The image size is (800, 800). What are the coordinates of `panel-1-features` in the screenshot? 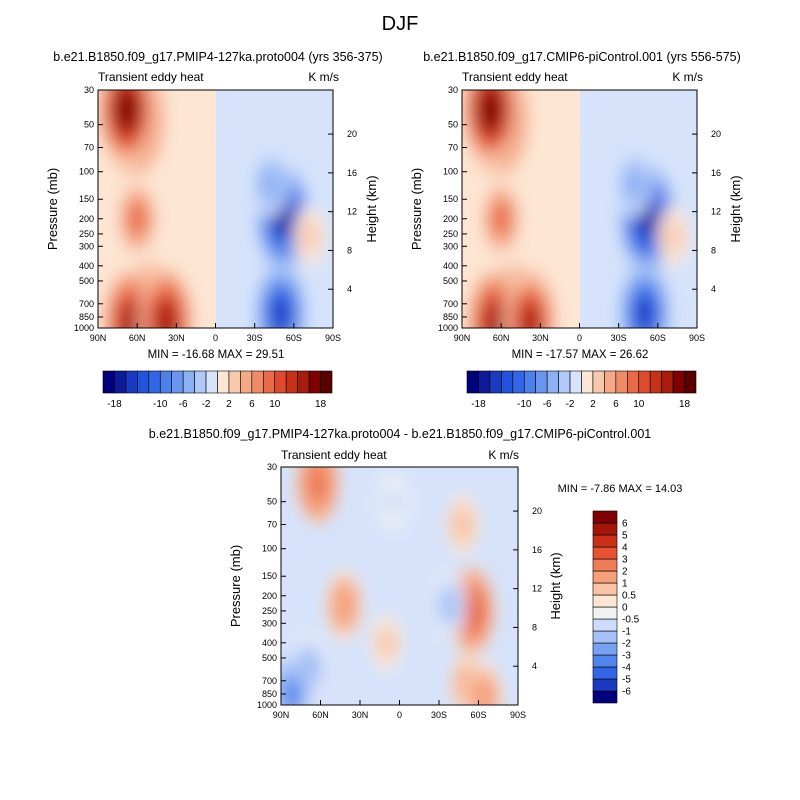 It's located at (212, 209).